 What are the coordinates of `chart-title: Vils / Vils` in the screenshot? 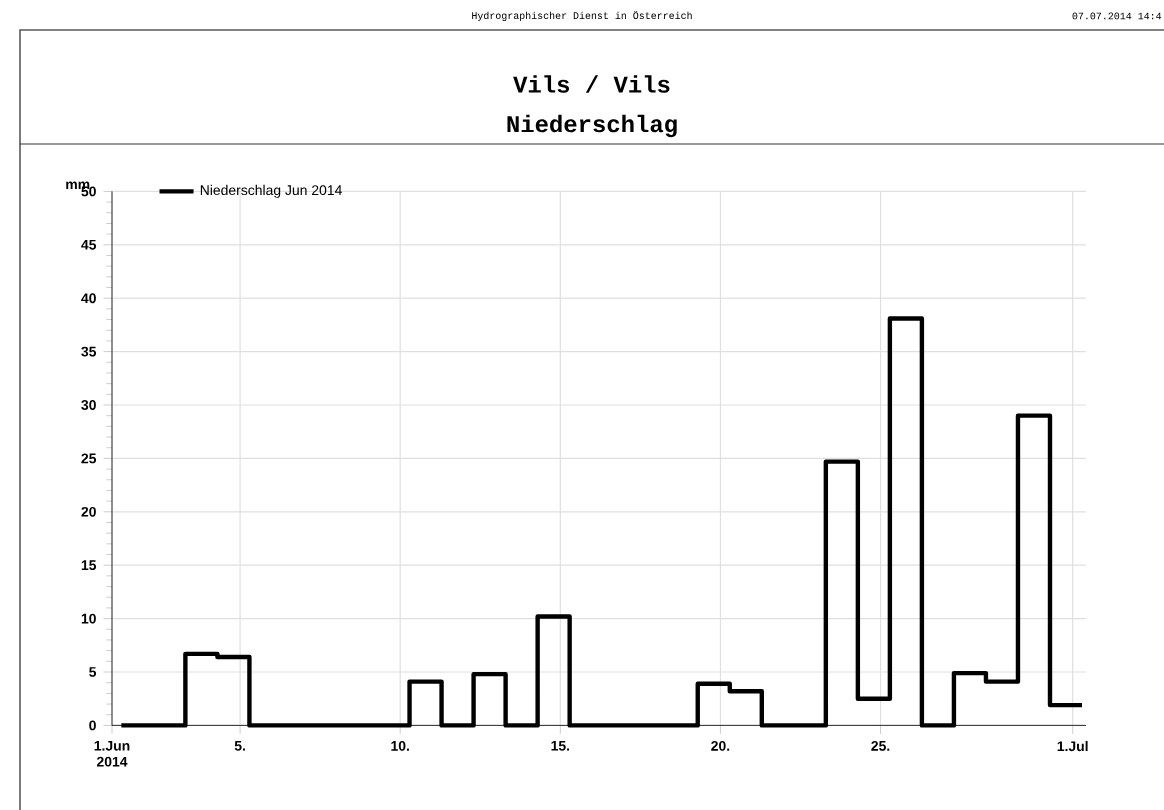 It's located at (591, 84).